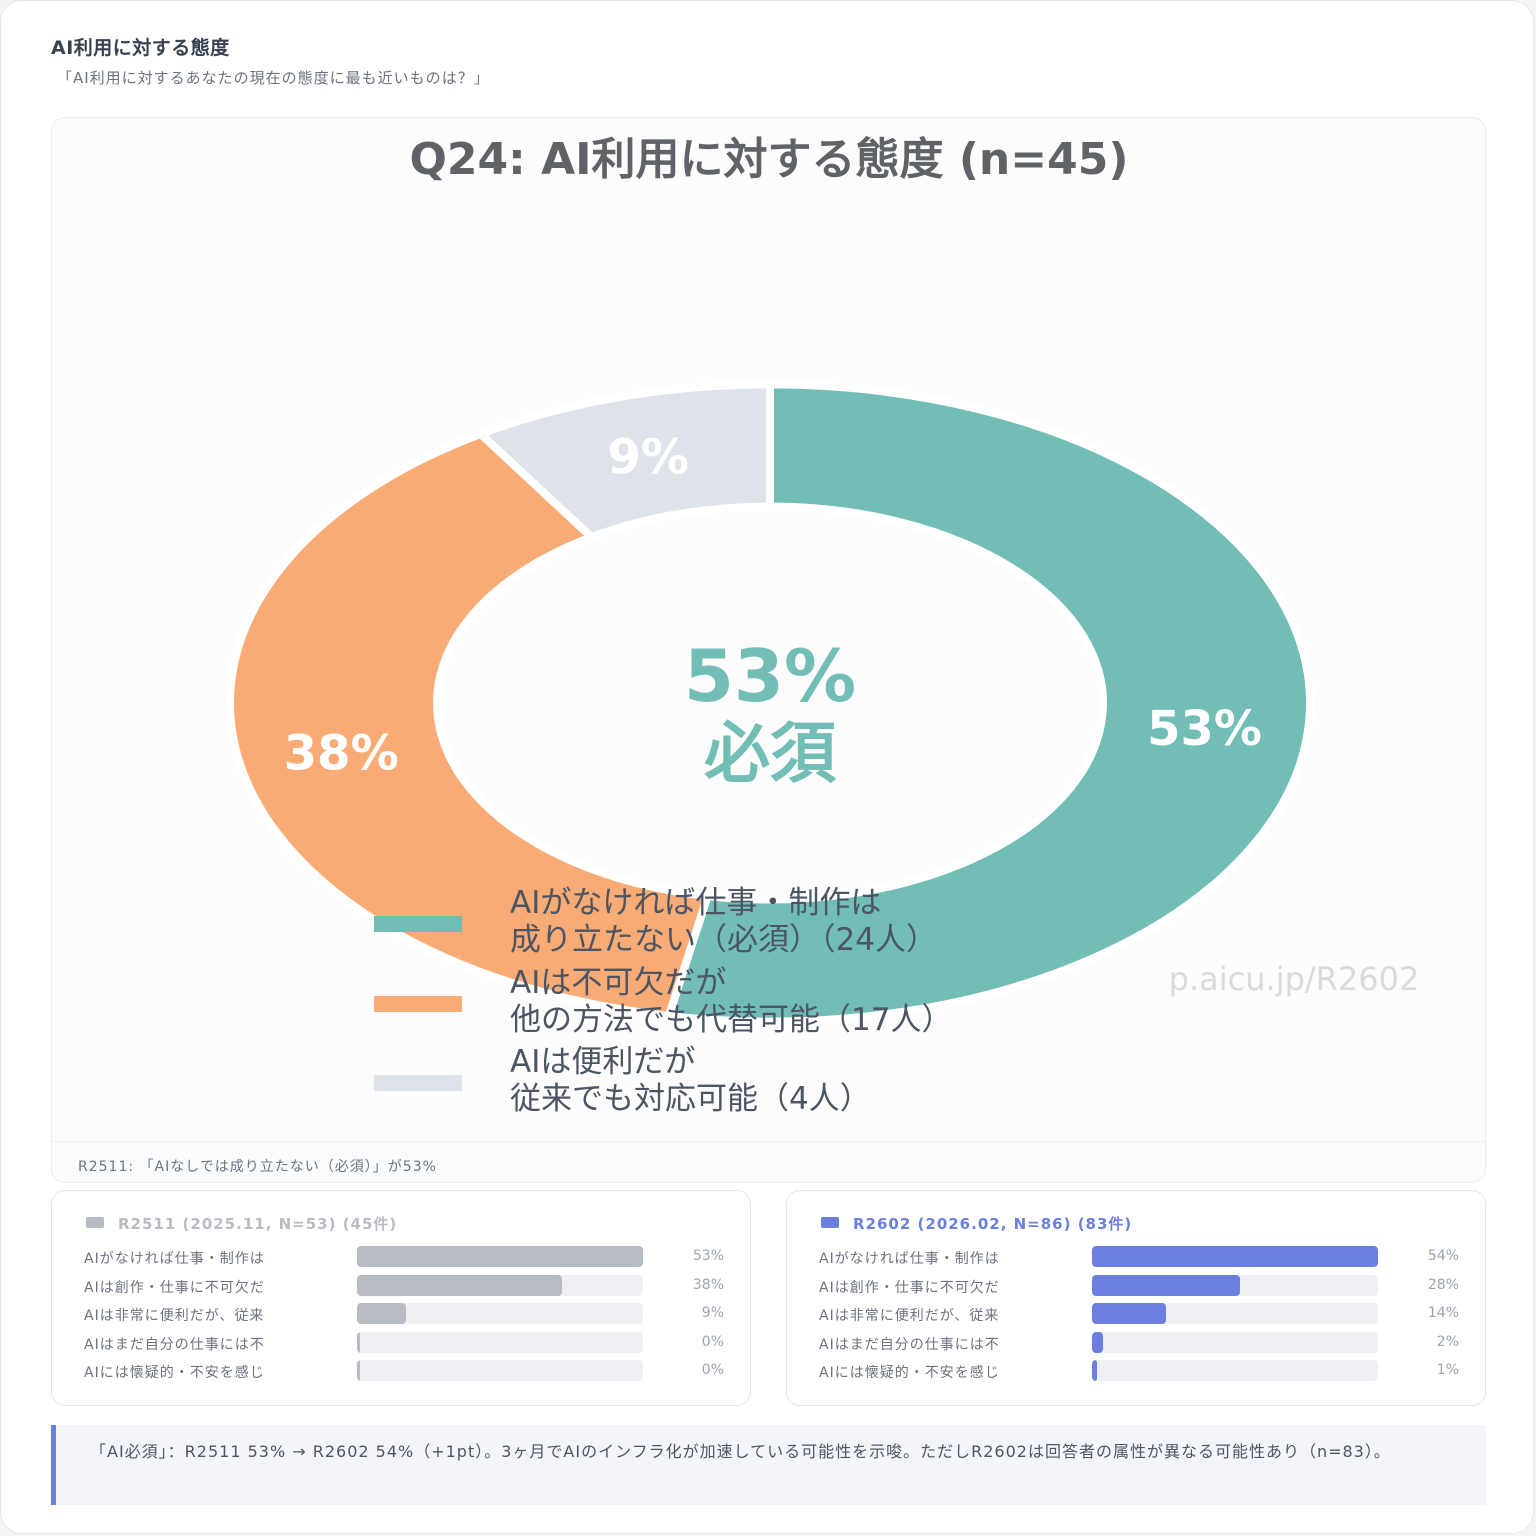 This screenshot has width=1536, height=1536. Describe the element at coordinates (768, 1161) in the screenshot. I see `chart-caption: R2511: 「AIなしでは成り立たない（必須）」が53%` at that location.